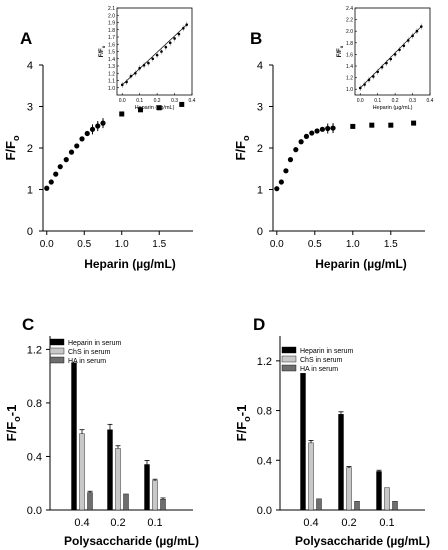 The image size is (448, 550). Describe the element at coordinates (111, 89) in the screenshot. I see `inset-y-tick-label: 1.0` at that location.